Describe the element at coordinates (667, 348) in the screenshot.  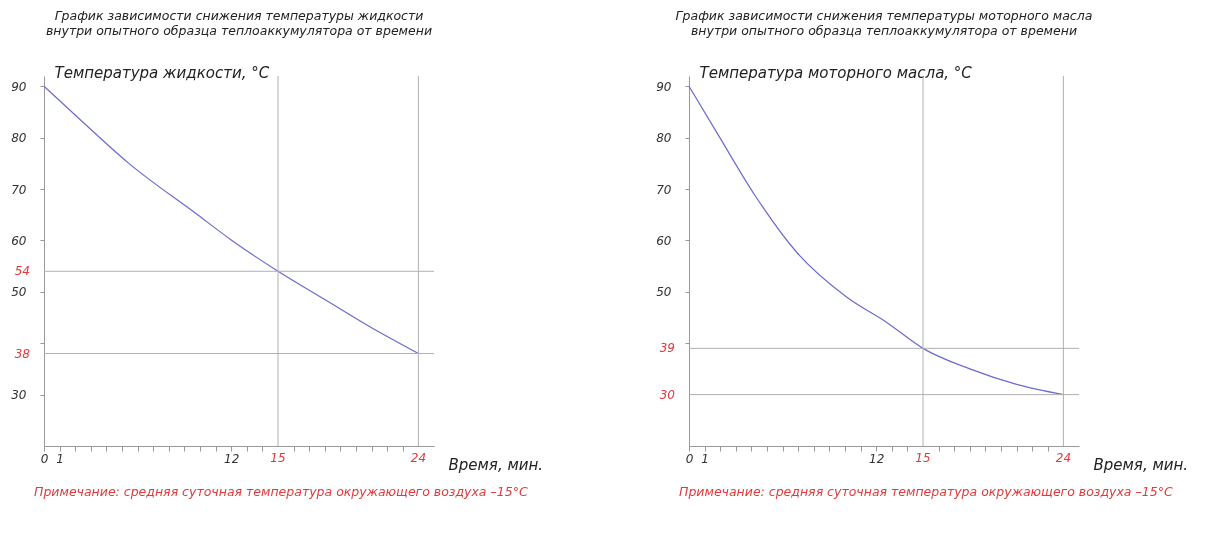
I see `ref-line-label: 39` at that location.